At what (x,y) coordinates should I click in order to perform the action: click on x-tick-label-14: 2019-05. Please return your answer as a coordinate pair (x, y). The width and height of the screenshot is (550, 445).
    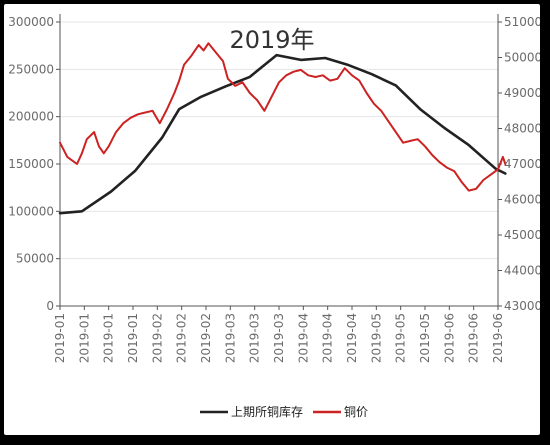
    Looking at the image, I should click on (401, 338).